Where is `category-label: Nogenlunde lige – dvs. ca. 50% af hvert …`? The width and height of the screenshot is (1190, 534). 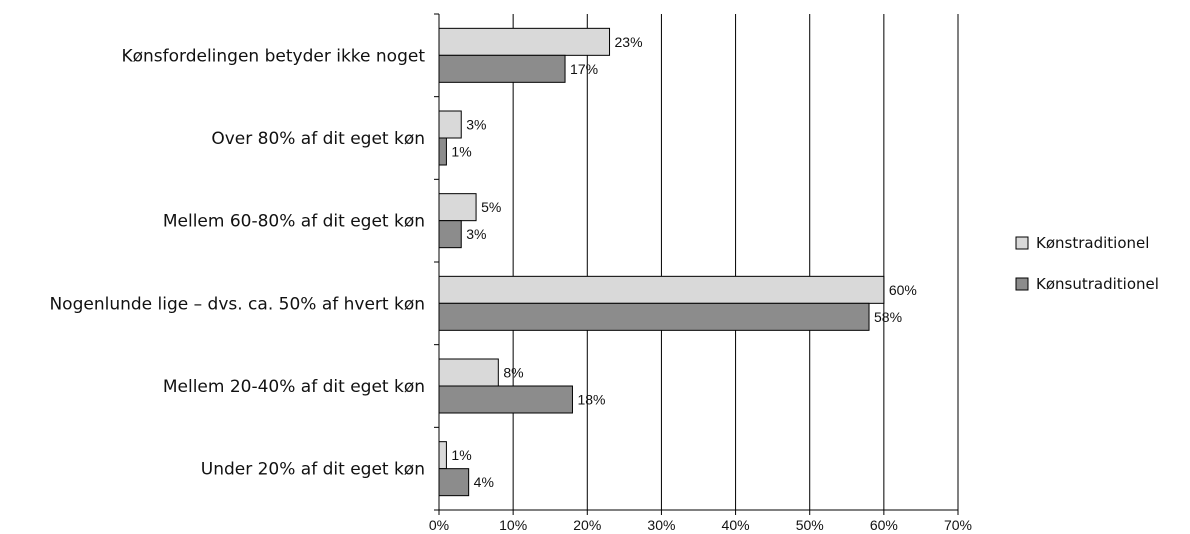
category-label: Nogenlunde lige – dvs. ca. 50% af hvert … is located at coordinates (237, 304).